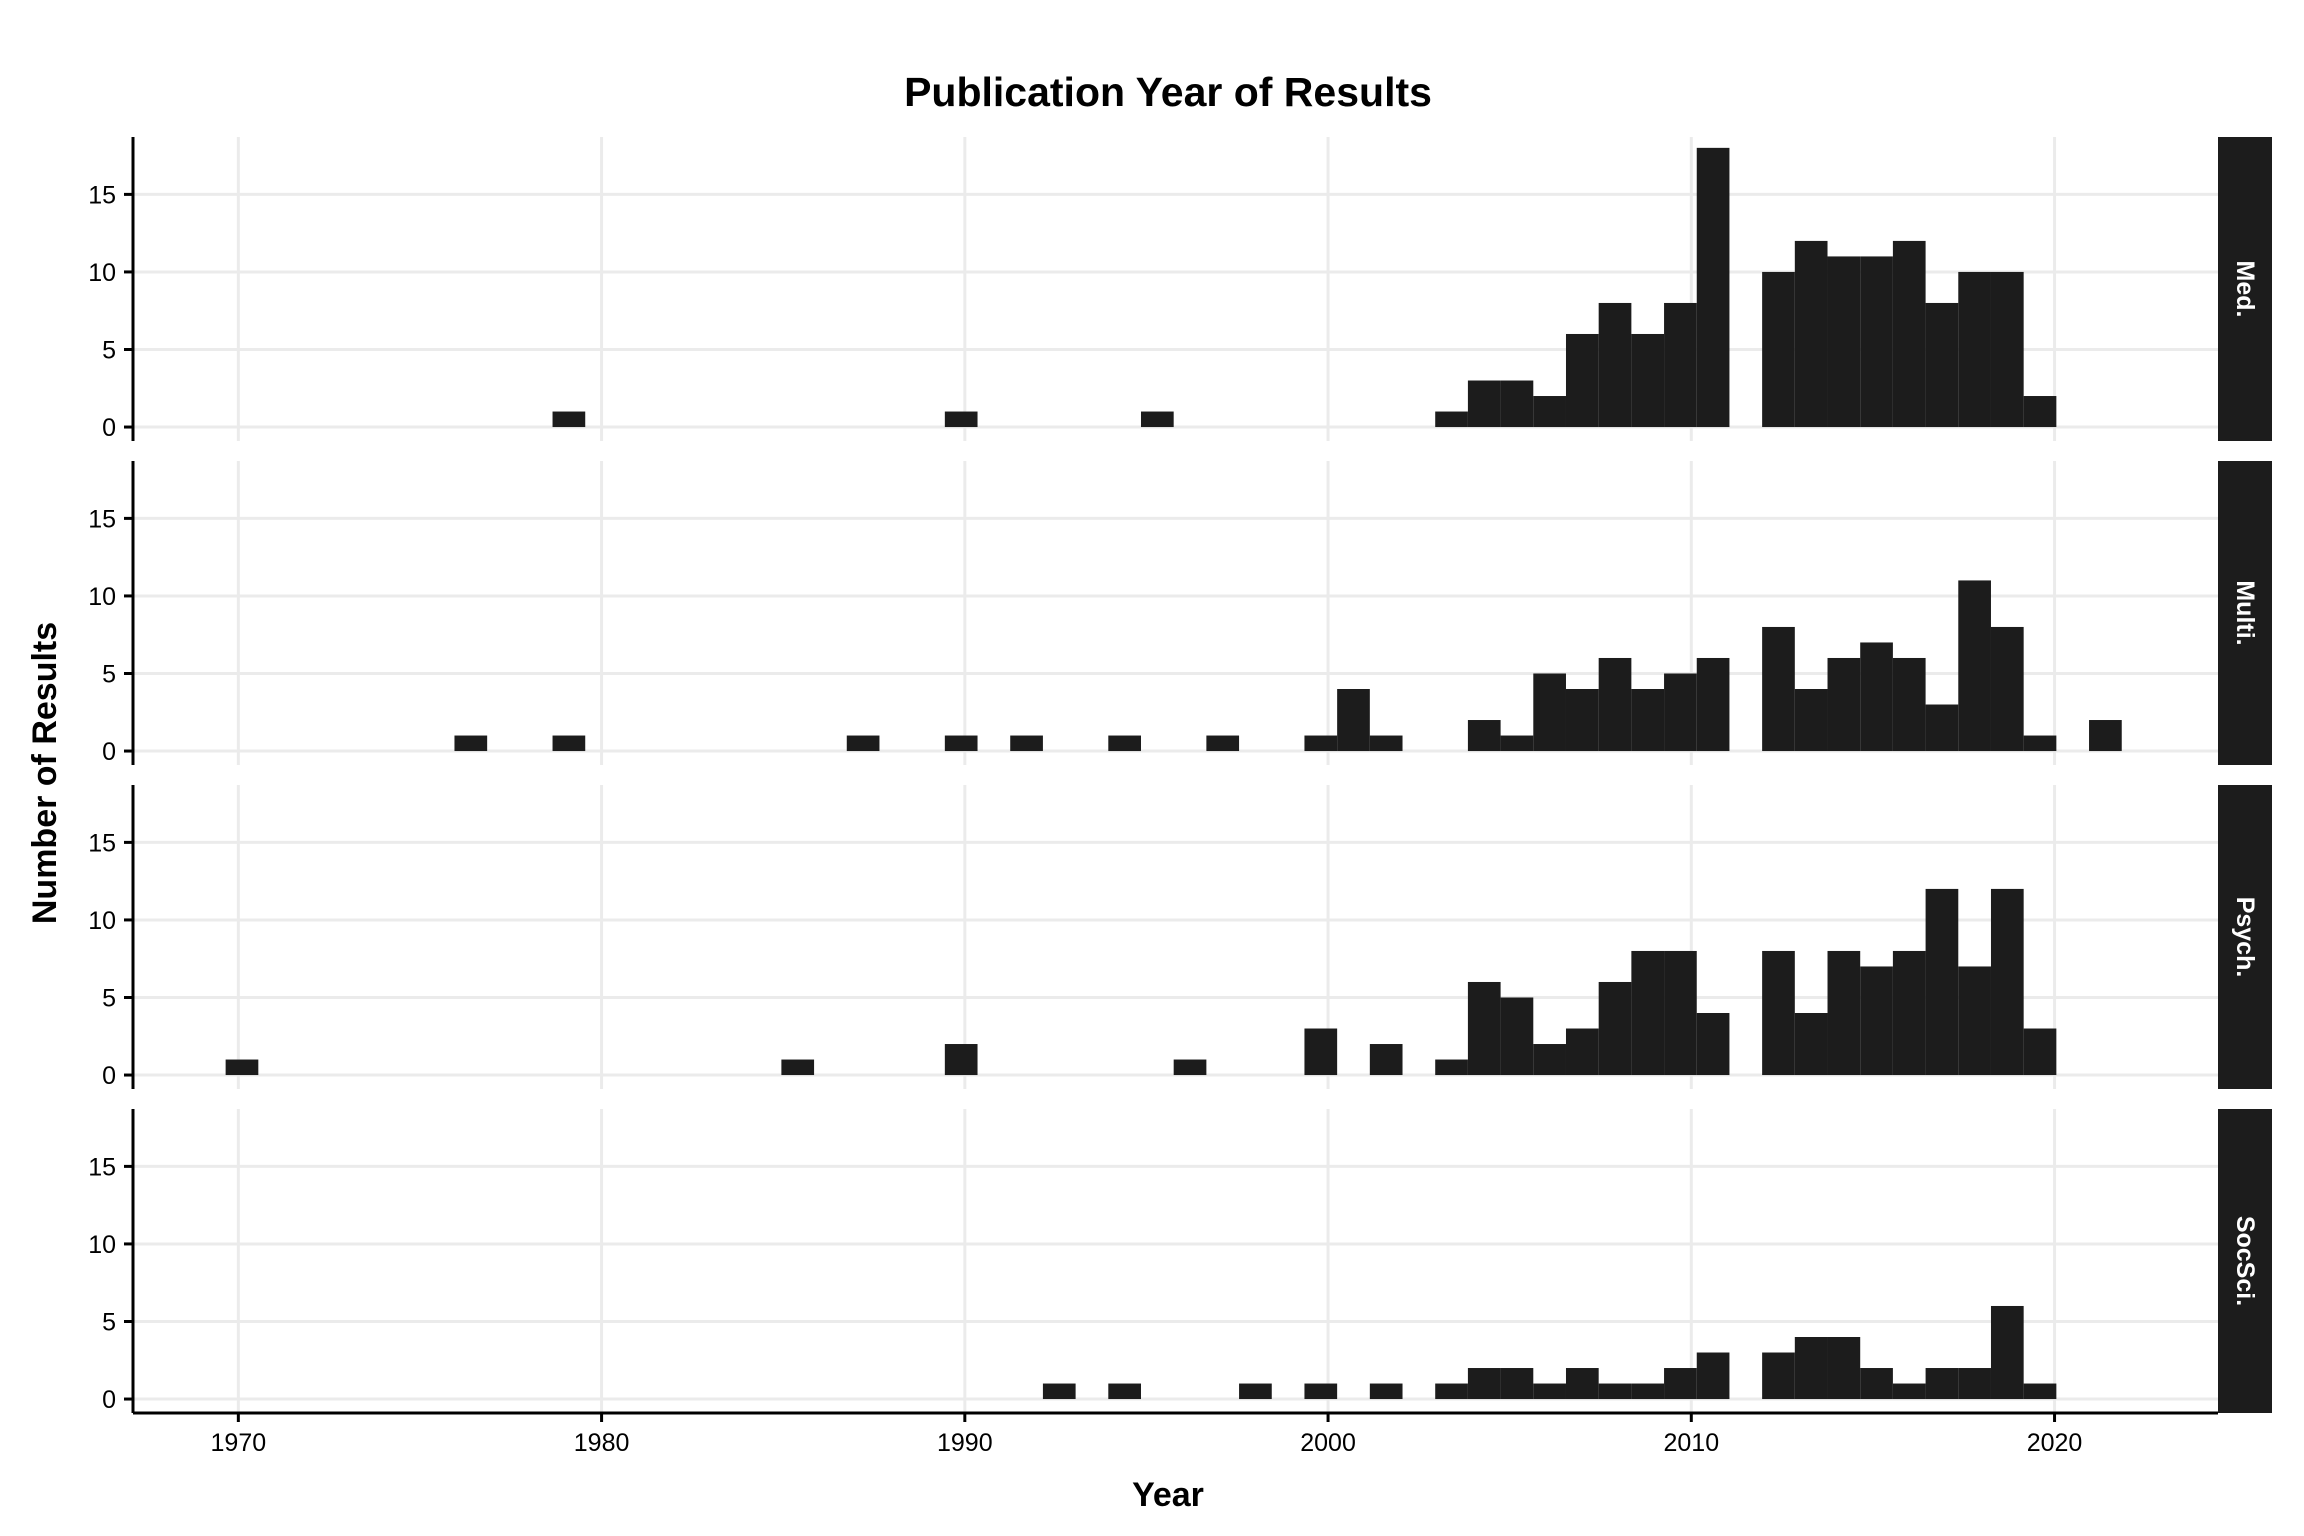 The image size is (2304, 1536). What do you see at coordinates (2055, 1443) in the screenshot?
I see `x-tick-label: 2020` at bounding box center [2055, 1443].